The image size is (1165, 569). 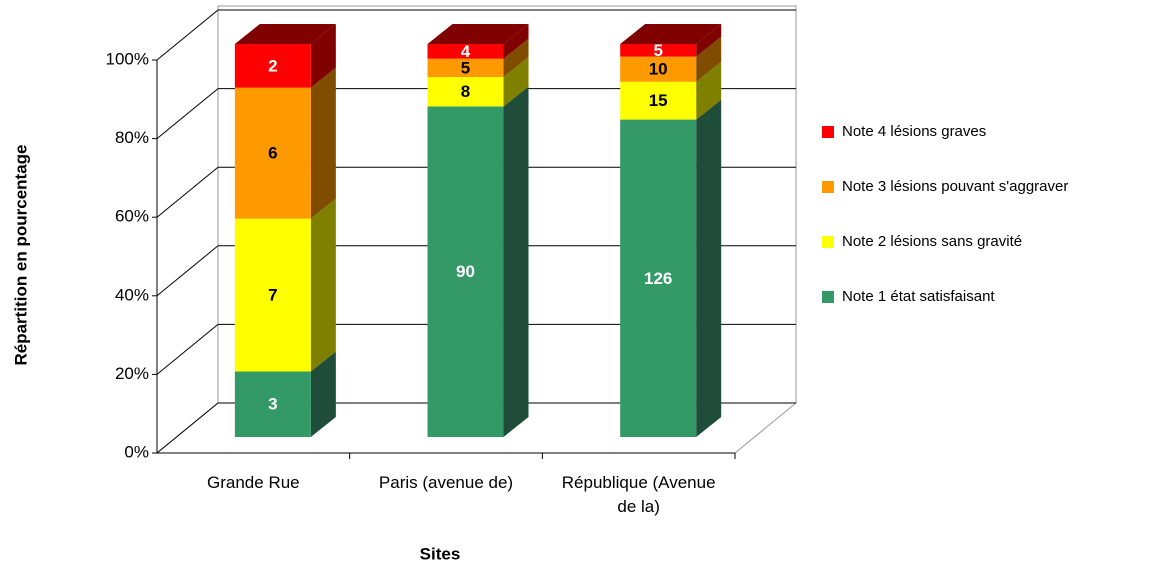 I want to click on data-label: 8, so click(x=465, y=91).